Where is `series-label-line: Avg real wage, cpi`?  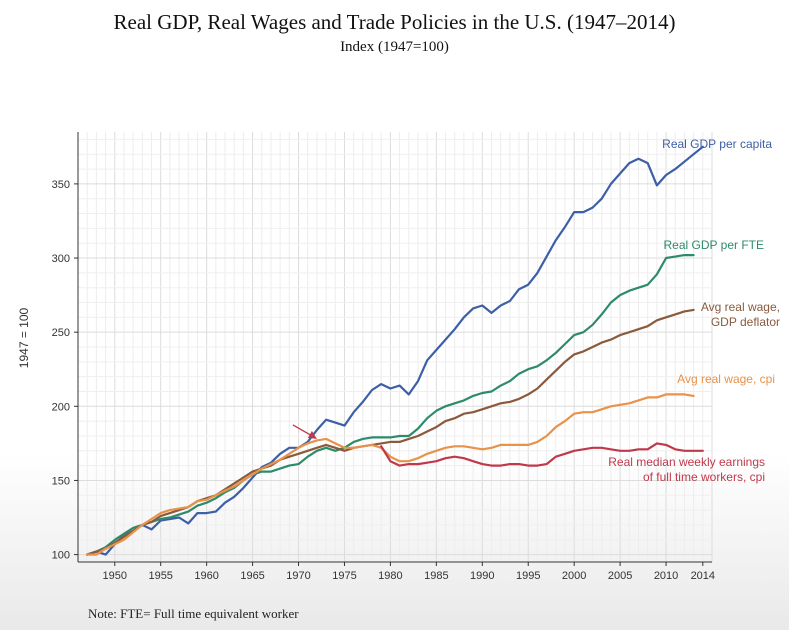 series-label-line: Avg real wage, cpi is located at coordinates (726, 379).